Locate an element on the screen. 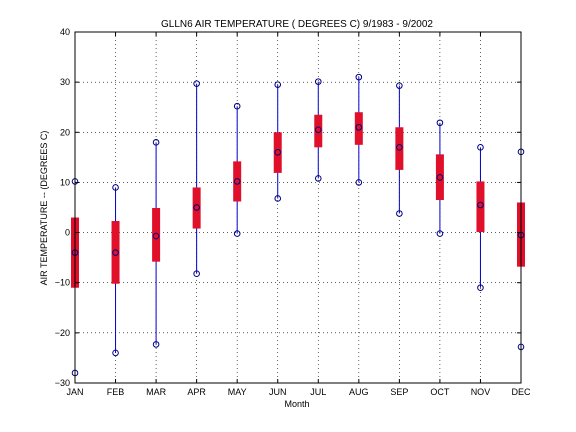 This screenshot has width=576, height=432. y-tick-label: 10 is located at coordinates (65, 182).